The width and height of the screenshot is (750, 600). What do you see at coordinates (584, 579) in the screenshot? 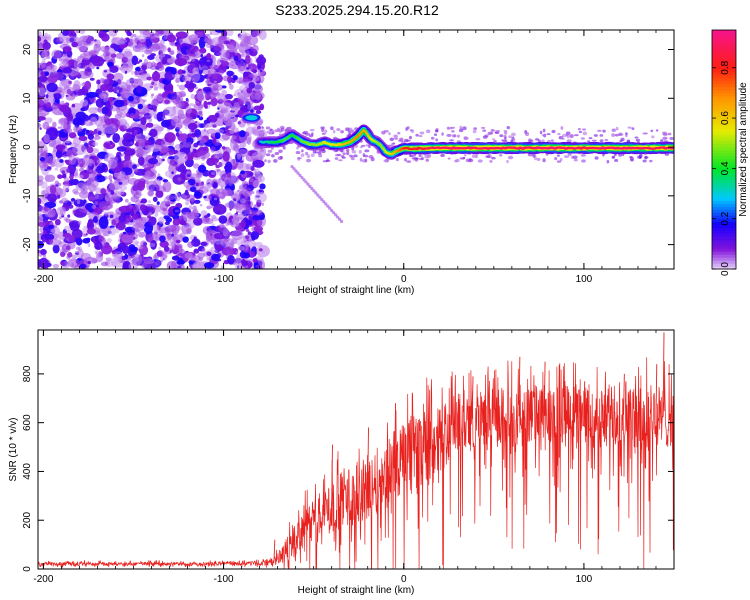
I see `snr-xtick-label: 100` at bounding box center [584, 579].